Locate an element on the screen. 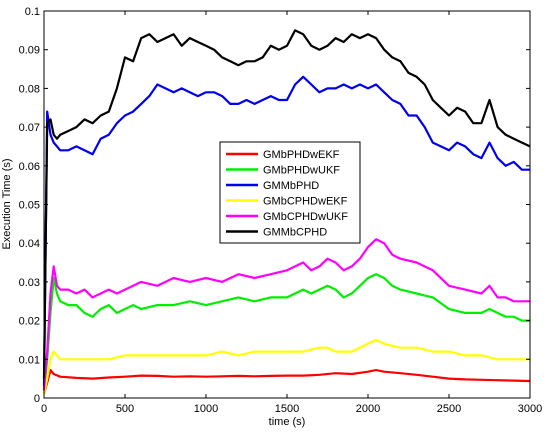 This screenshot has width=550, height=432. legend-label-3: GMbCPHDwEKF is located at coordinates (305, 202).